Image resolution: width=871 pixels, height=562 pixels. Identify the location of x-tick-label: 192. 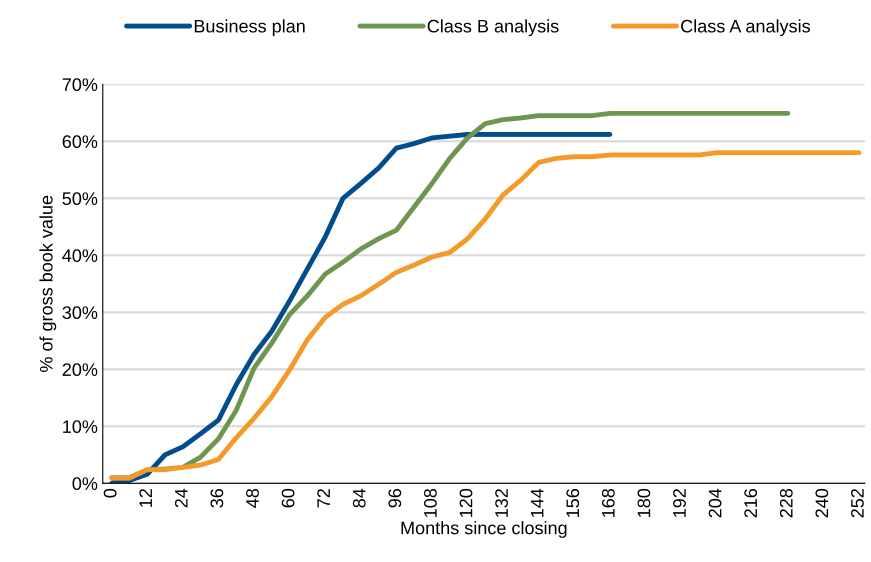
(679, 503).